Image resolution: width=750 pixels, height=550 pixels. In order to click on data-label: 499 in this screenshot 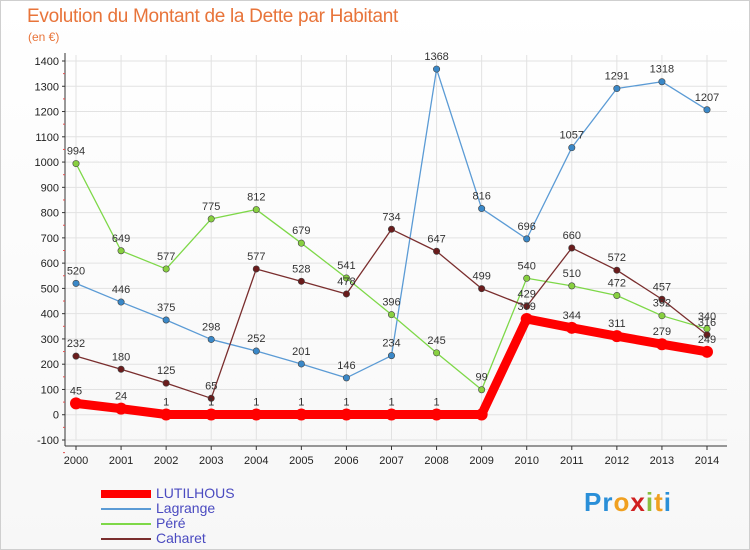, I will do `click(481, 277)`.